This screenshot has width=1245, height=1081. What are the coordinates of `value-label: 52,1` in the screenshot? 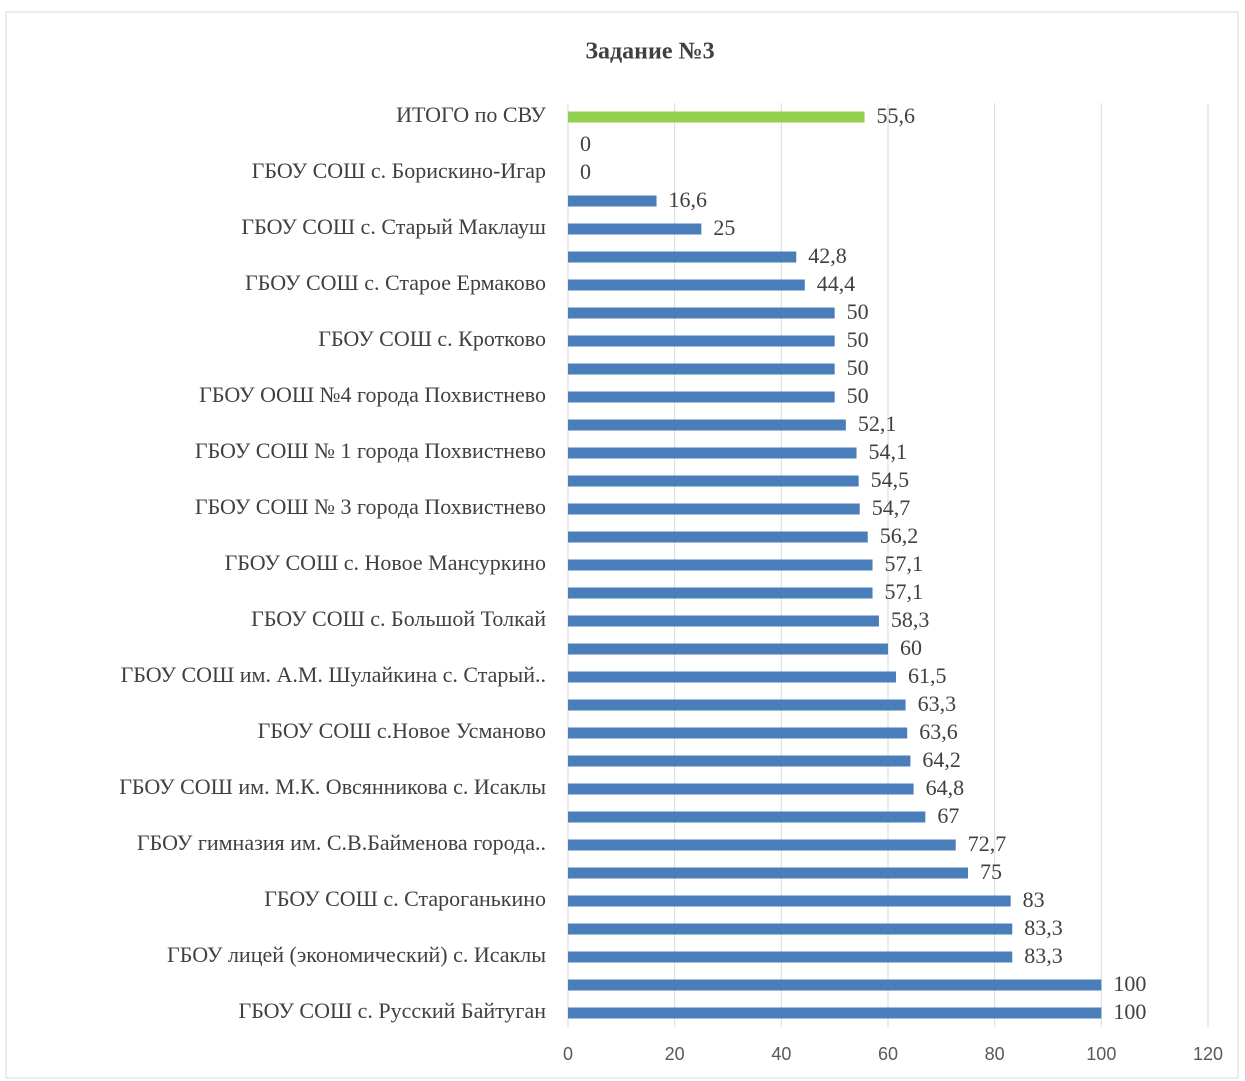 It's located at (877, 423).